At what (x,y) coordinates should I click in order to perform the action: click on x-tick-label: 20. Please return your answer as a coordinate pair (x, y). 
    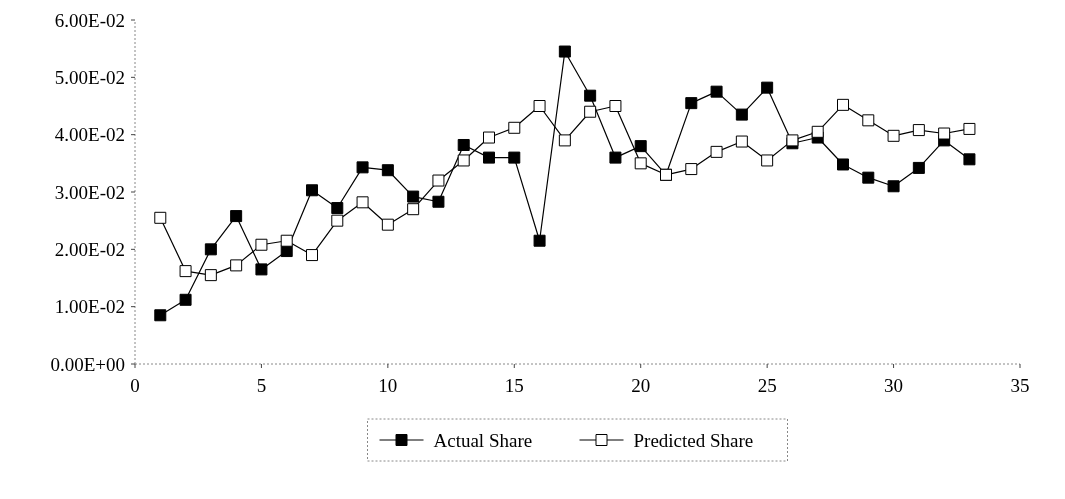
    Looking at the image, I should click on (641, 385).